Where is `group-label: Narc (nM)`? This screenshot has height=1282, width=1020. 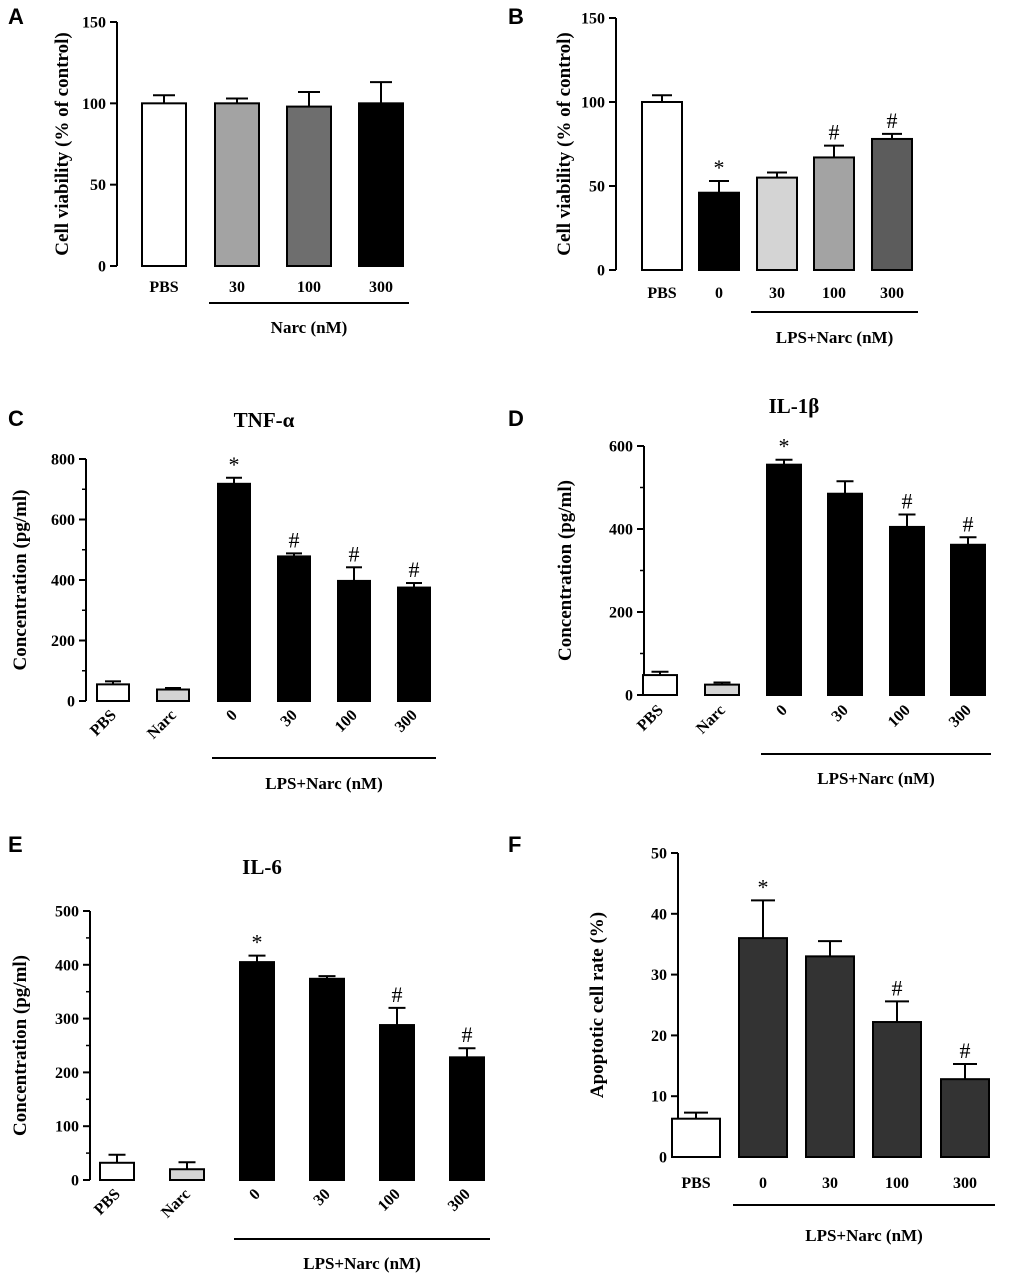
group-label: Narc (nM) is located at coordinates (309, 327).